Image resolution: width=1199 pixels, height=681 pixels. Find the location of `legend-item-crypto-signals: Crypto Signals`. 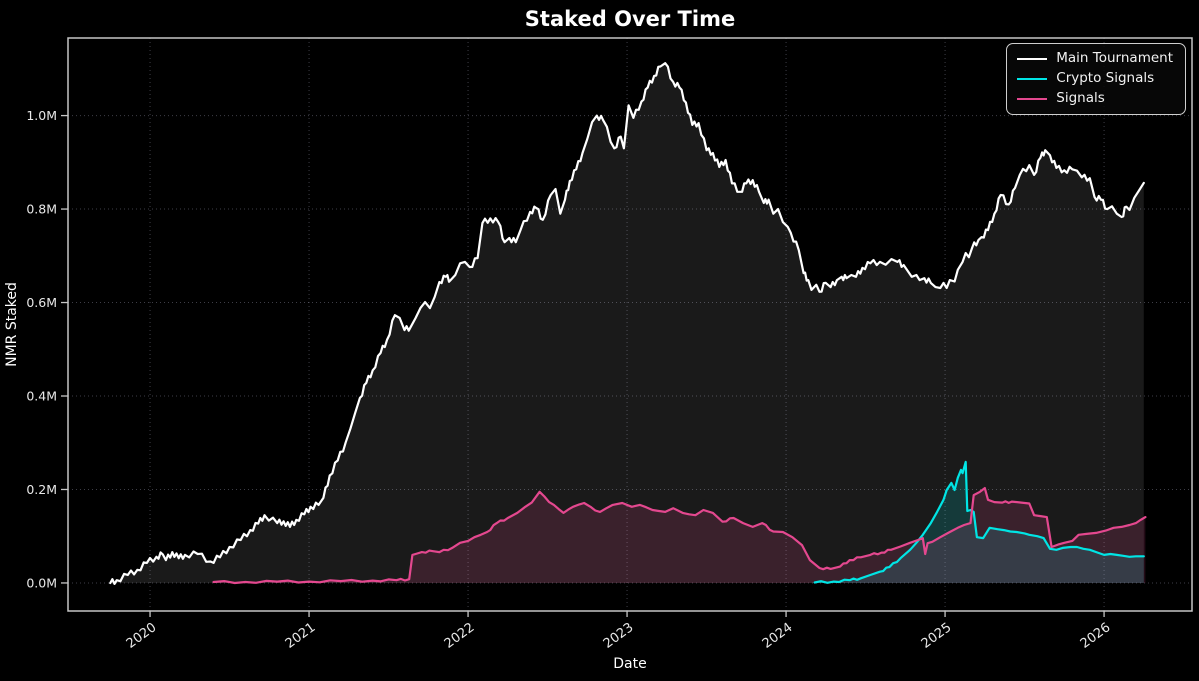

legend-item-crypto-signals: Crypto Signals is located at coordinates (1095, 78).